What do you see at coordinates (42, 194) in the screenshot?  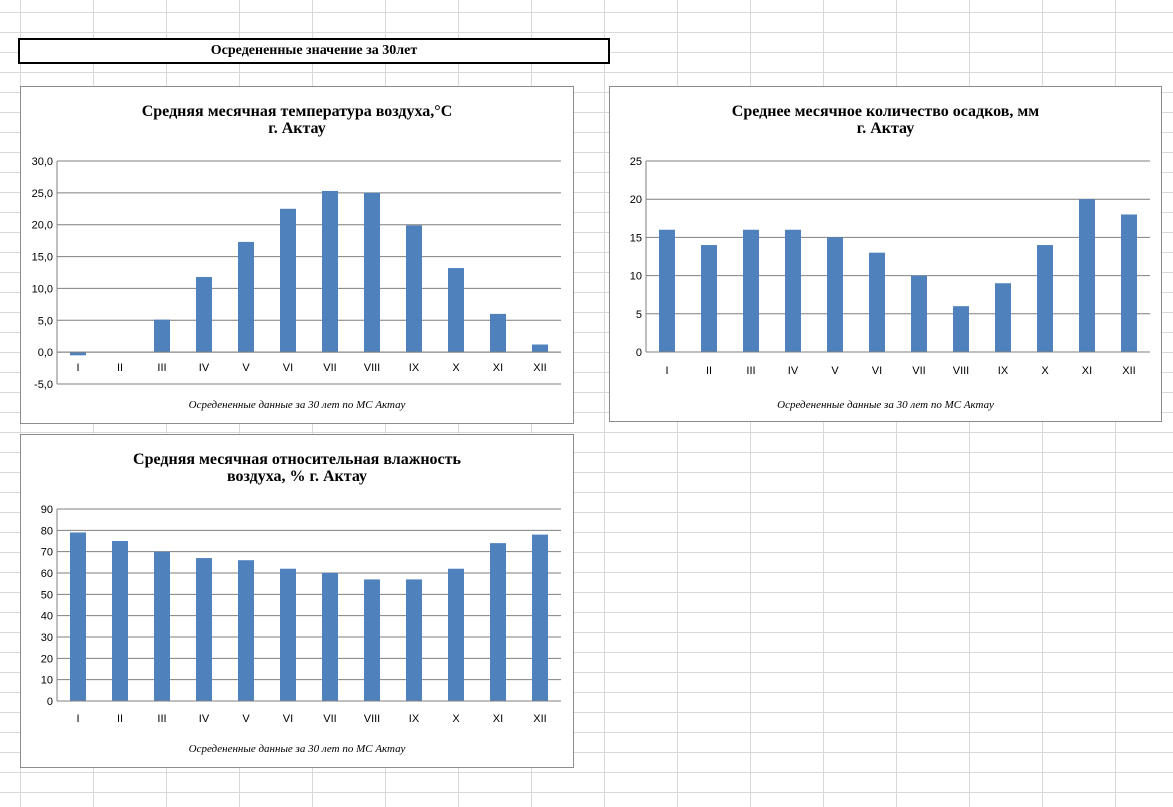 I see `y-tick-label: 25,0` at bounding box center [42, 194].